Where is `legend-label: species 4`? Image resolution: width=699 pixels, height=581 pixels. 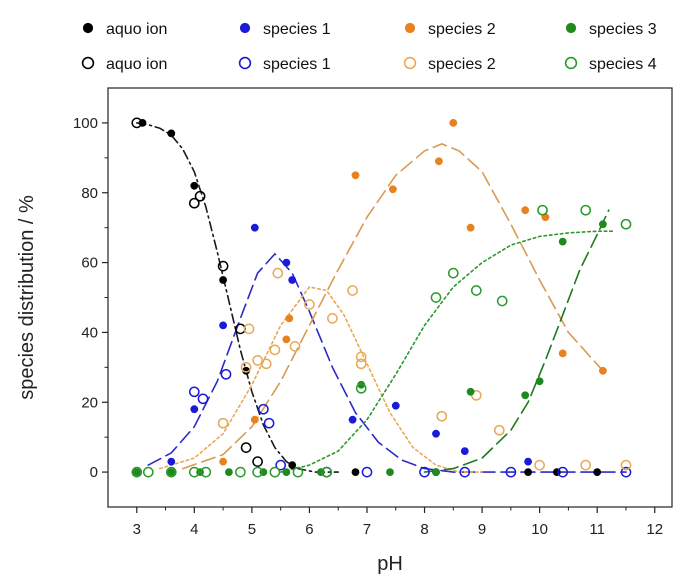 legend-label: species 4 is located at coordinates (623, 64).